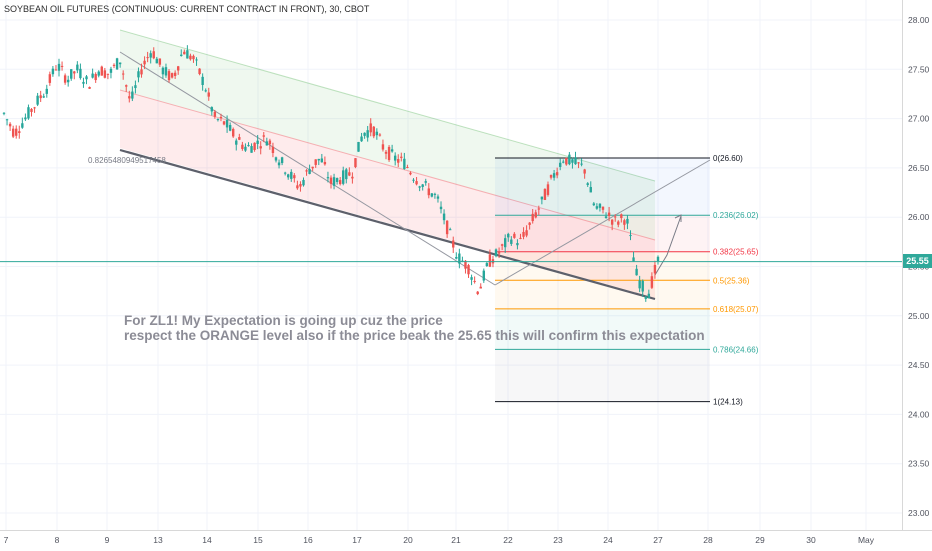  Describe the element at coordinates (917, 261) in the screenshot. I see `current-price-badge: 25.55` at that location.